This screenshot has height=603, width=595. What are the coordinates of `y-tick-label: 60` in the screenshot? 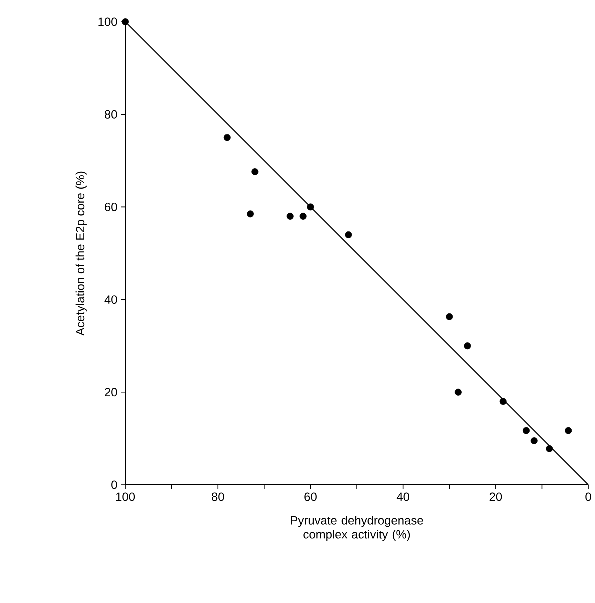 It's located at (111, 207).